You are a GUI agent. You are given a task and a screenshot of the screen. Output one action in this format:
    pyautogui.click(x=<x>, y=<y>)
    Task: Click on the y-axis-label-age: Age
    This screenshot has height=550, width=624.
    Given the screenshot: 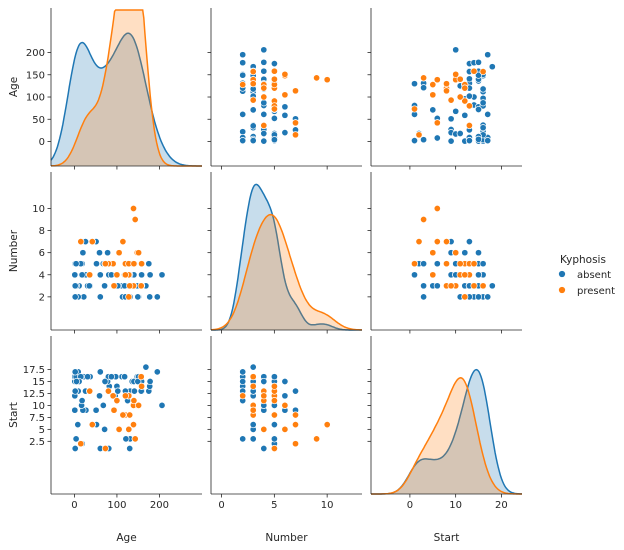 What is the action you would take?
    pyautogui.click(x=14, y=87)
    